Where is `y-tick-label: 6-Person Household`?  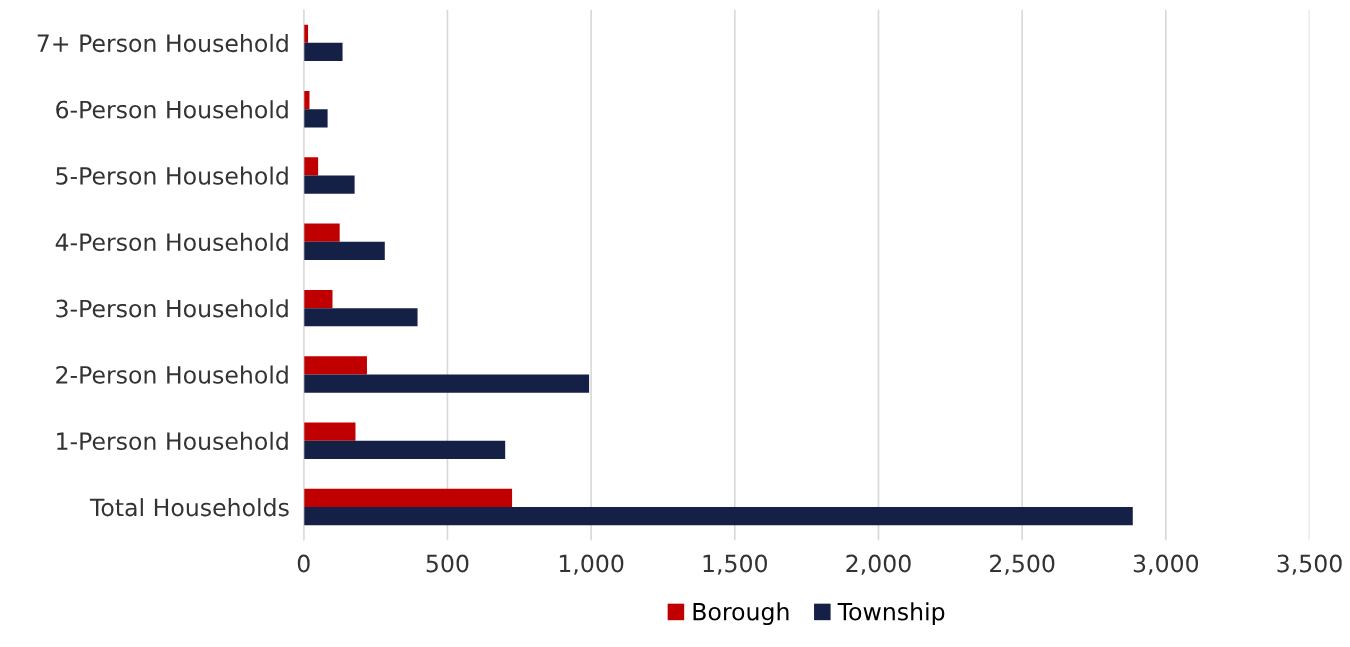
y-tick-label: 6-Person Household is located at coordinates (172, 109).